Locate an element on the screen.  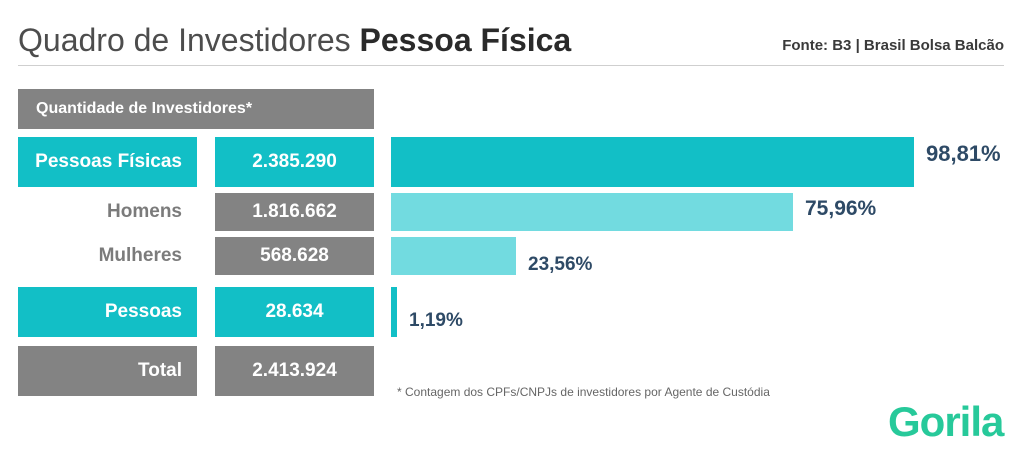
row-label-total: Total is located at coordinates (107, 371).